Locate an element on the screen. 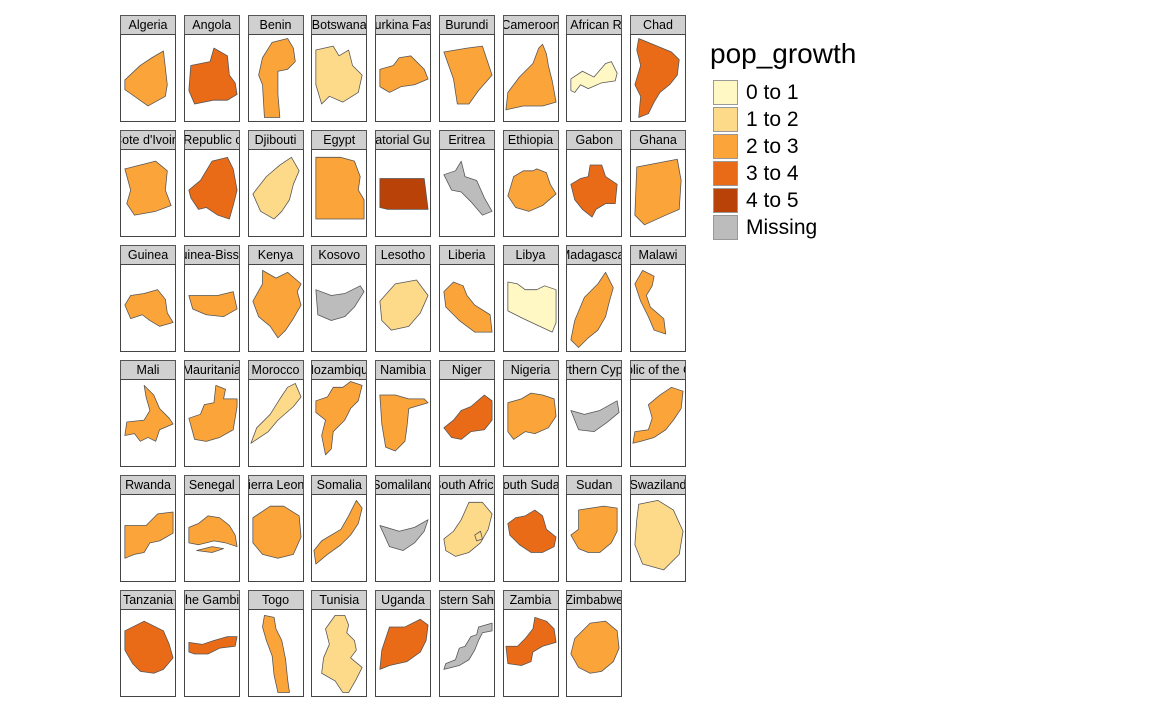 The image size is (1152, 711). panel-strip: Liberia is located at coordinates (466, 255).